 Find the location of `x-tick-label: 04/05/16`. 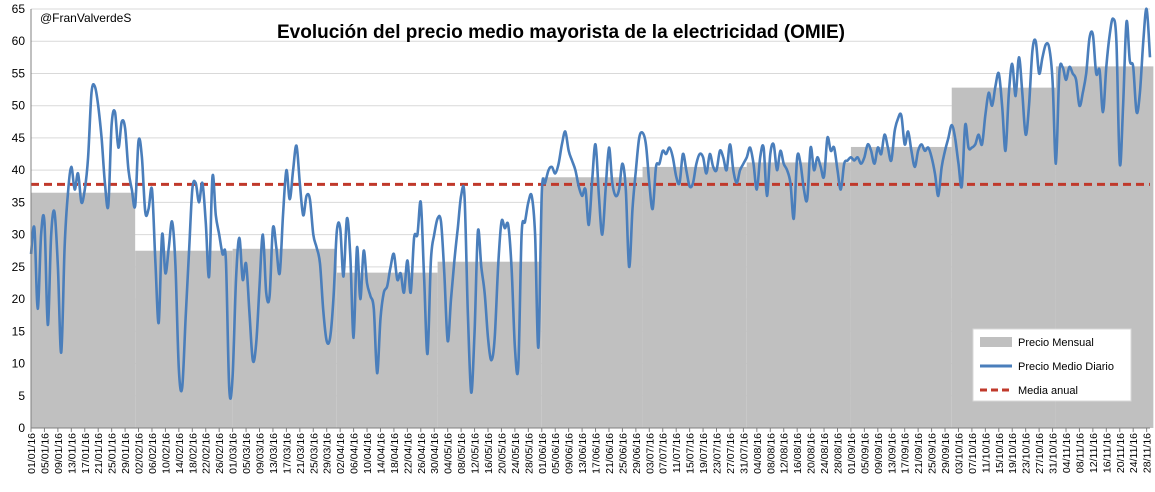

x-tick-label: 04/05/16 is located at coordinates (449, 453).